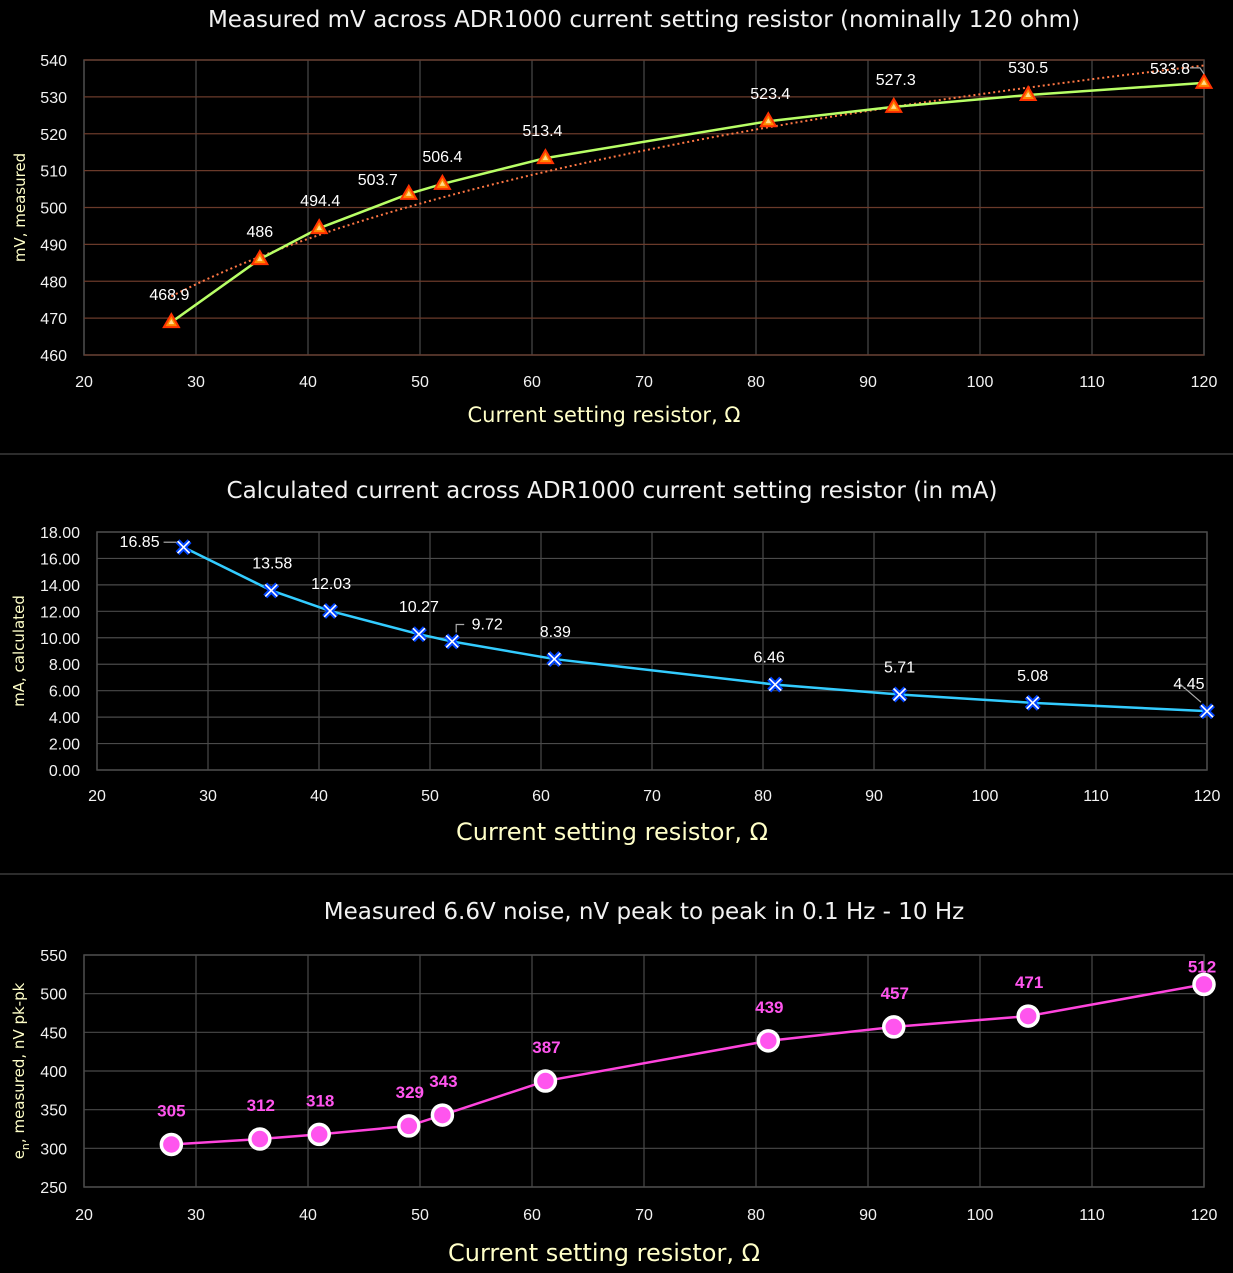  I want to click on data-label: 305, so click(171, 1110).